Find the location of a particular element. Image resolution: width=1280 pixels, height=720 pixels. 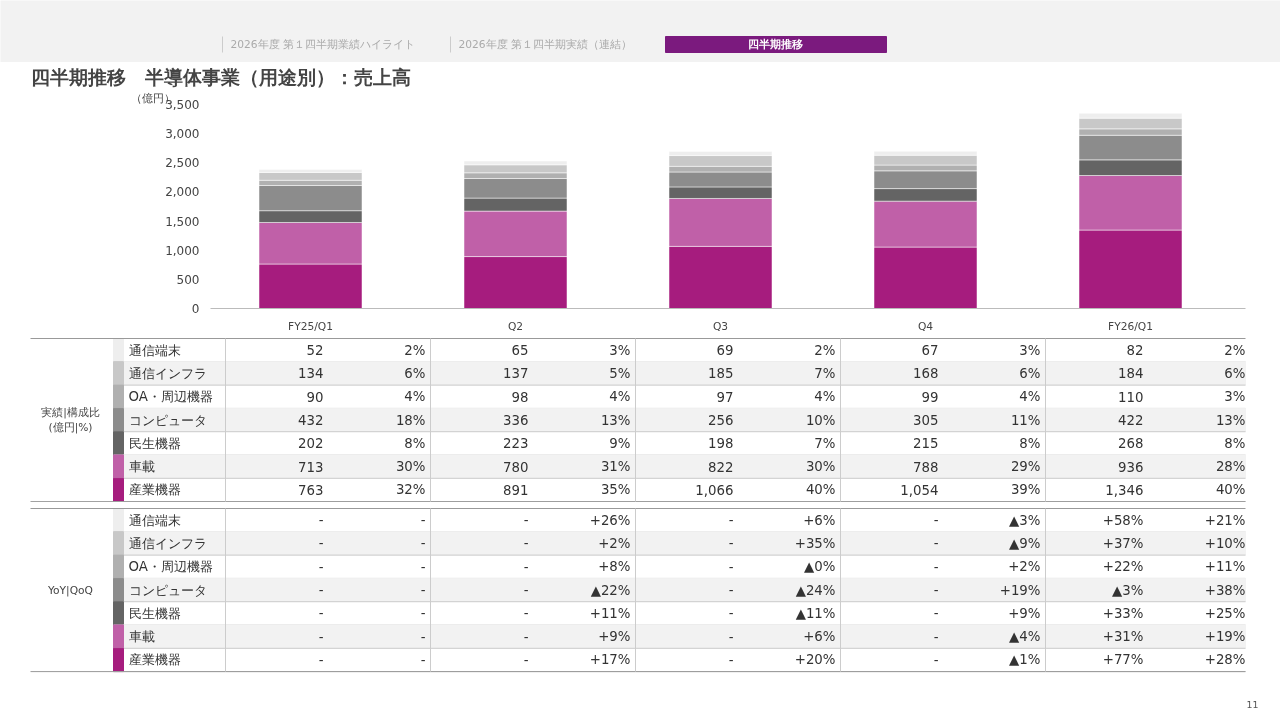

data-label: 168 is located at coordinates (926, 374).